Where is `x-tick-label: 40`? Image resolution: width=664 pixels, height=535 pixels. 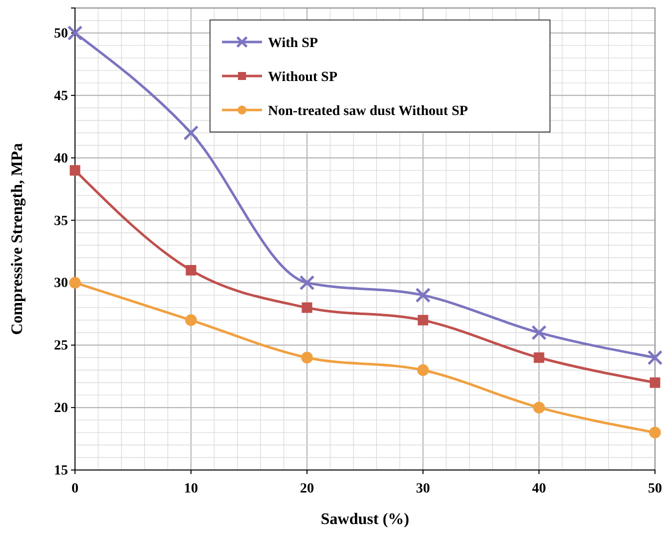 x-tick-label: 40 is located at coordinates (539, 488).